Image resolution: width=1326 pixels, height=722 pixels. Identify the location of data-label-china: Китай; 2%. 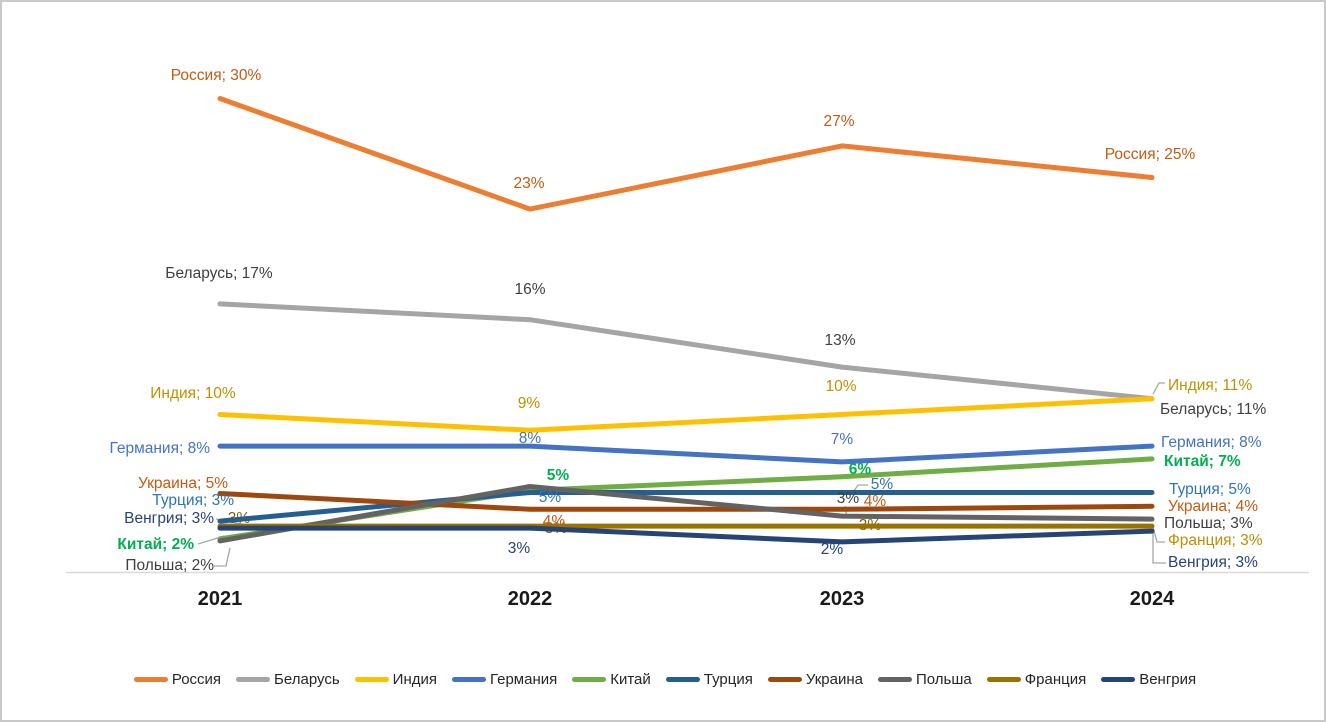
(155, 544).